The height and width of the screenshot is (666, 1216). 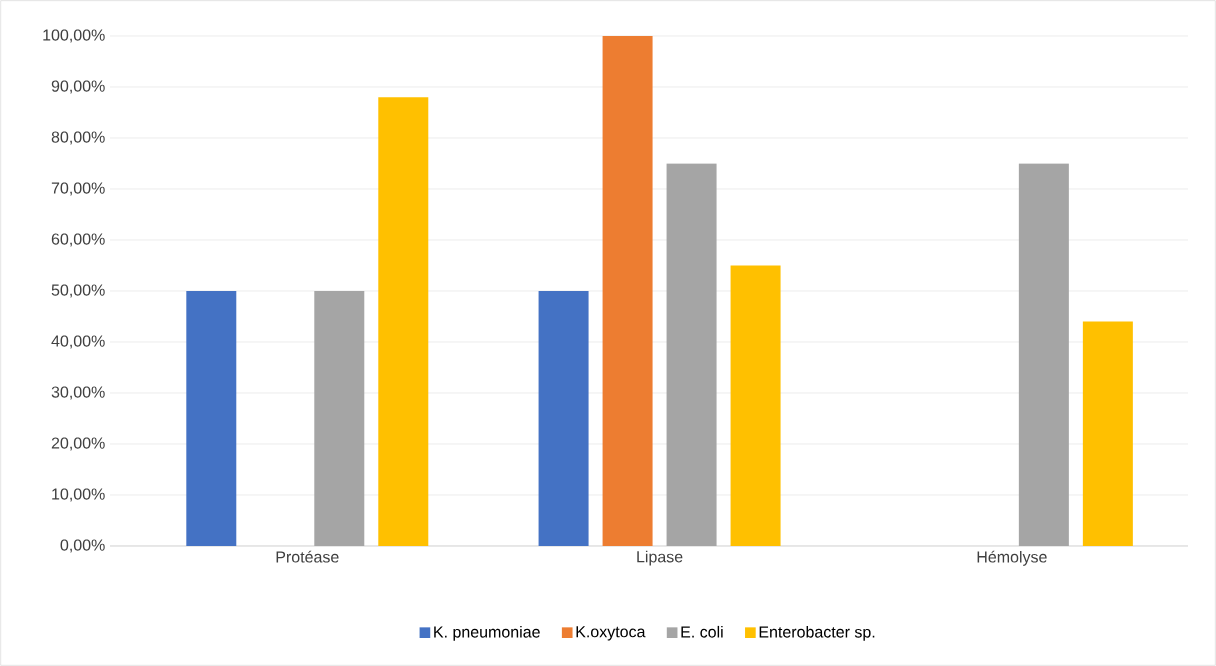 What do you see at coordinates (611, 633) in the screenshot?
I see `legend-label: K.oxytoca` at bounding box center [611, 633].